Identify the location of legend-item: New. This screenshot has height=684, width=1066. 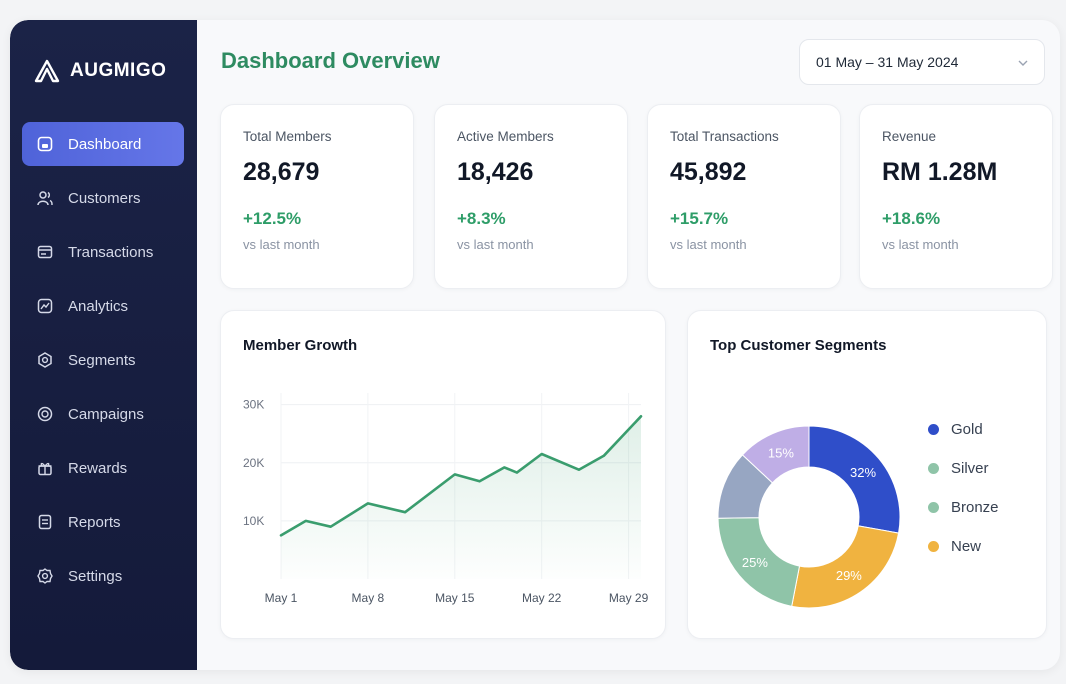
(963, 546).